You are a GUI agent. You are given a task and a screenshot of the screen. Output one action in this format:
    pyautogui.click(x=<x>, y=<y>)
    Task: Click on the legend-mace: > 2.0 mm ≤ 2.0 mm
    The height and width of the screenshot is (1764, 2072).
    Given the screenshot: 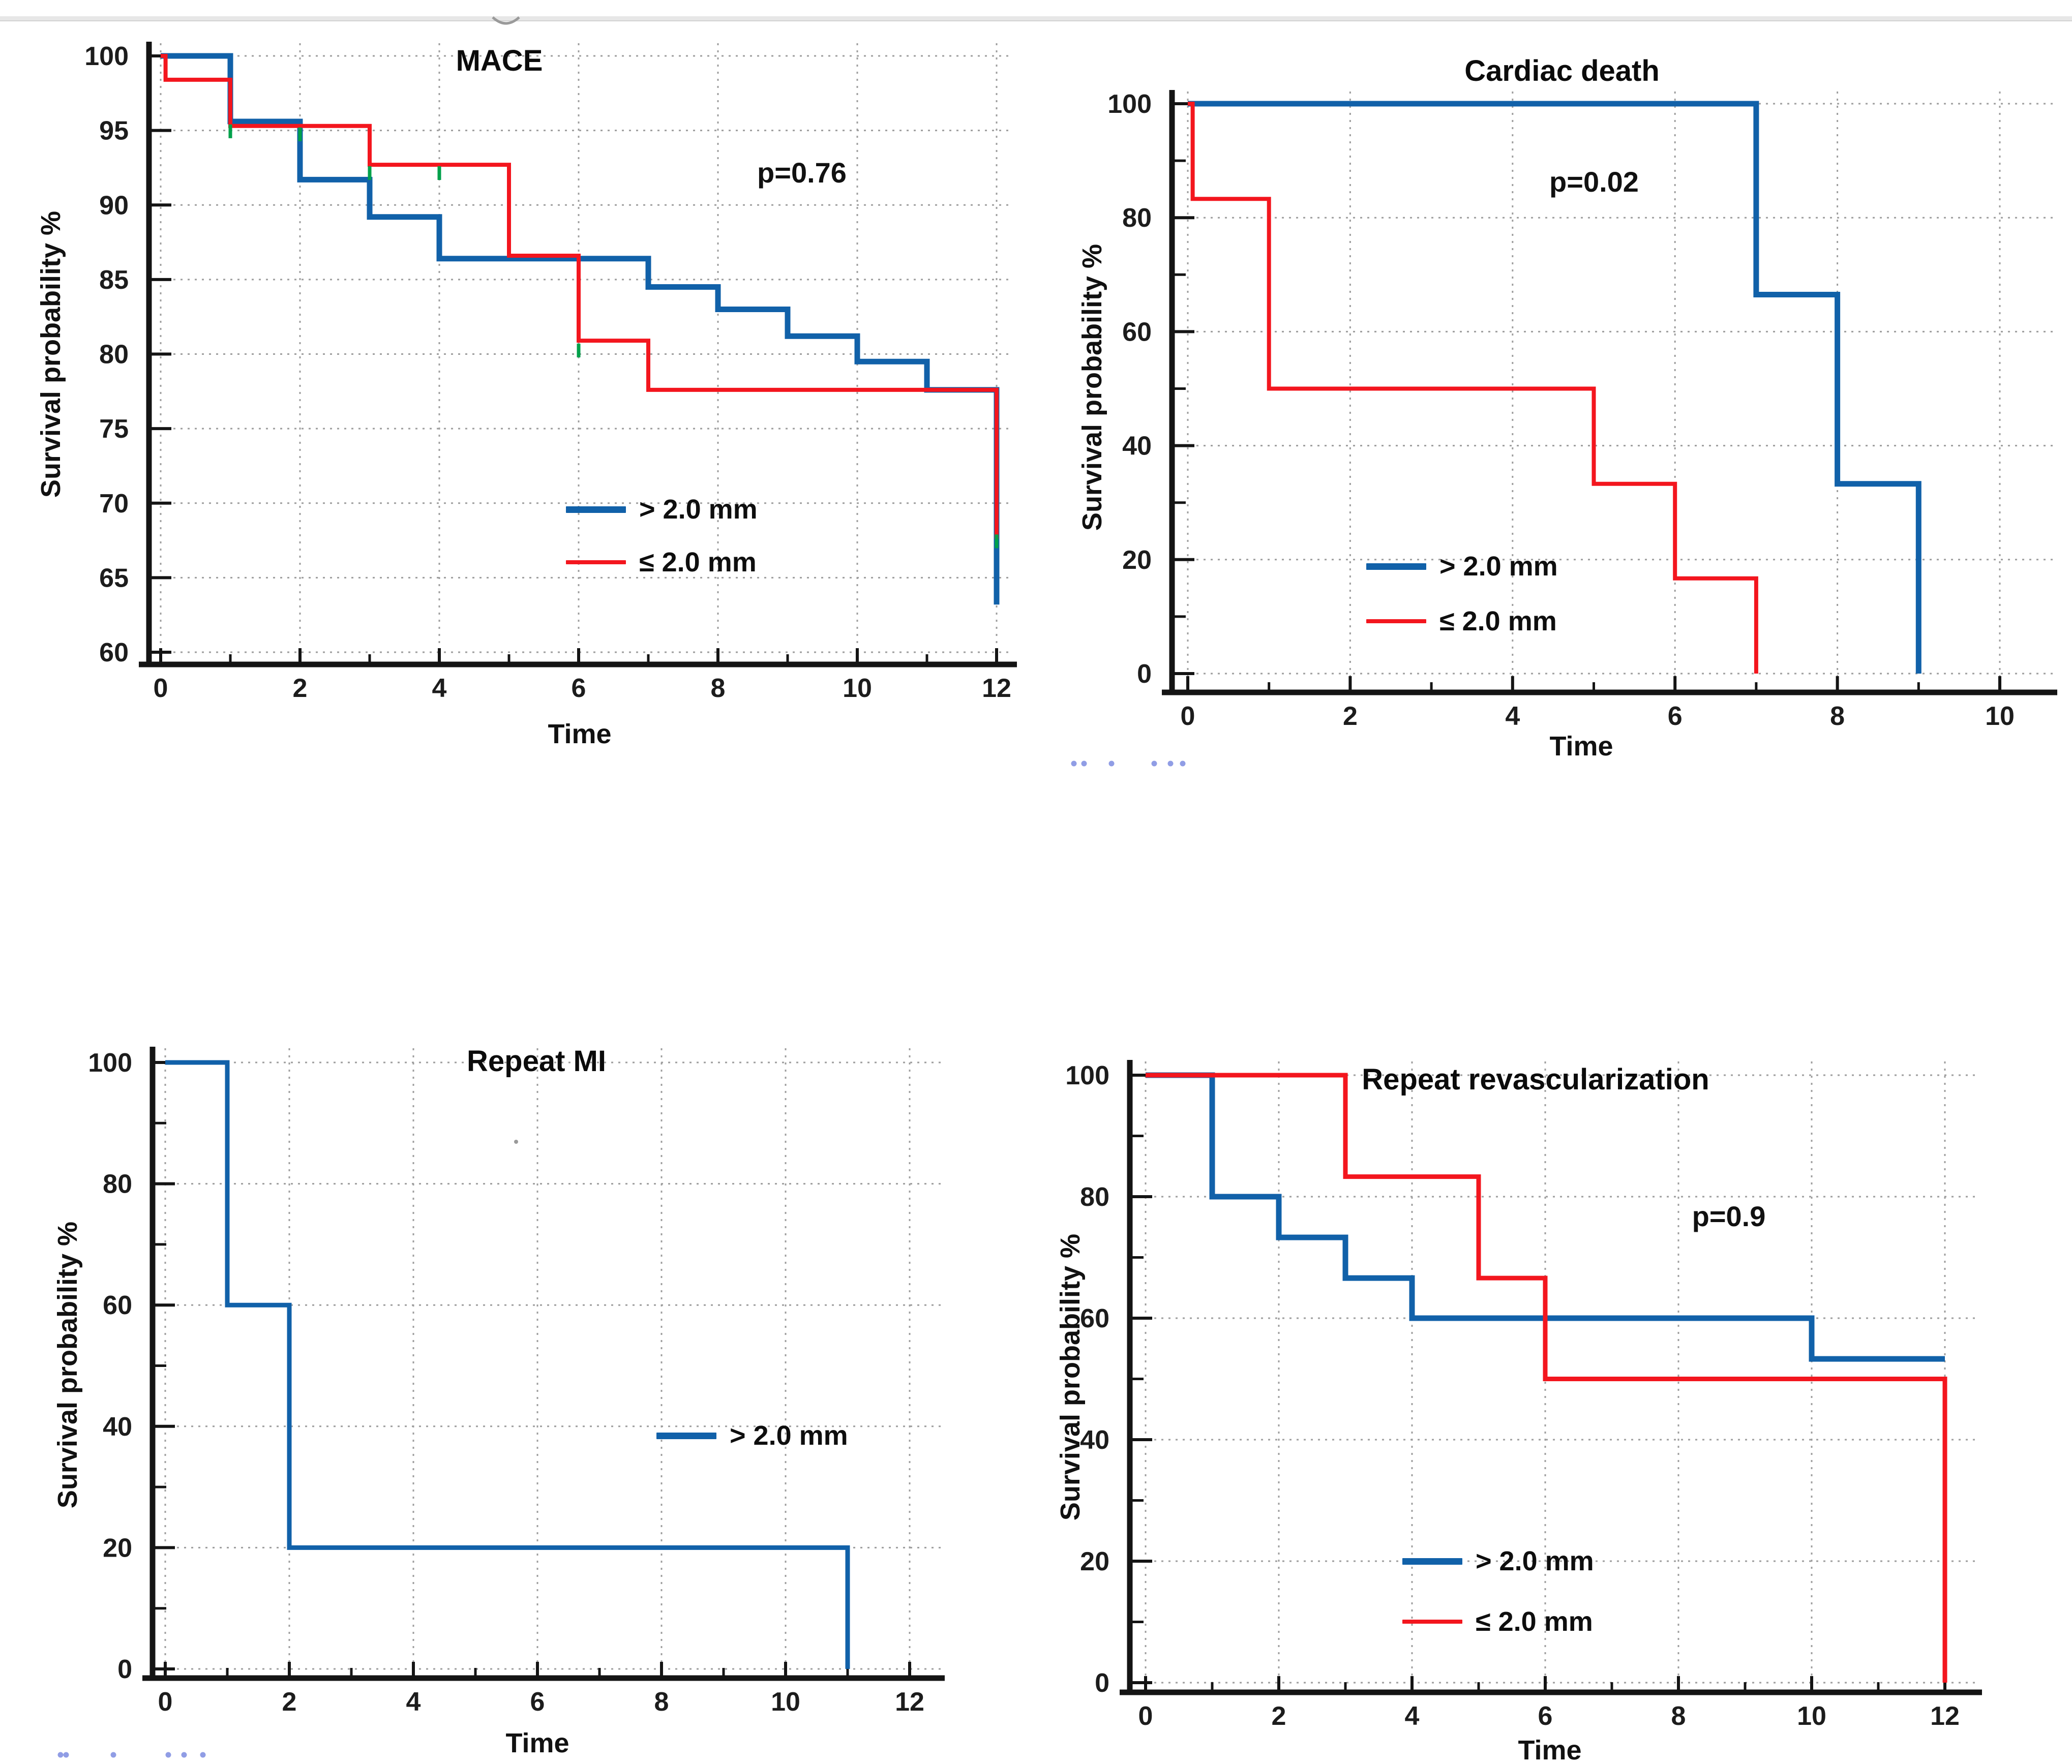 What is the action you would take?
    pyautogui.click(x=662, y=536)
    